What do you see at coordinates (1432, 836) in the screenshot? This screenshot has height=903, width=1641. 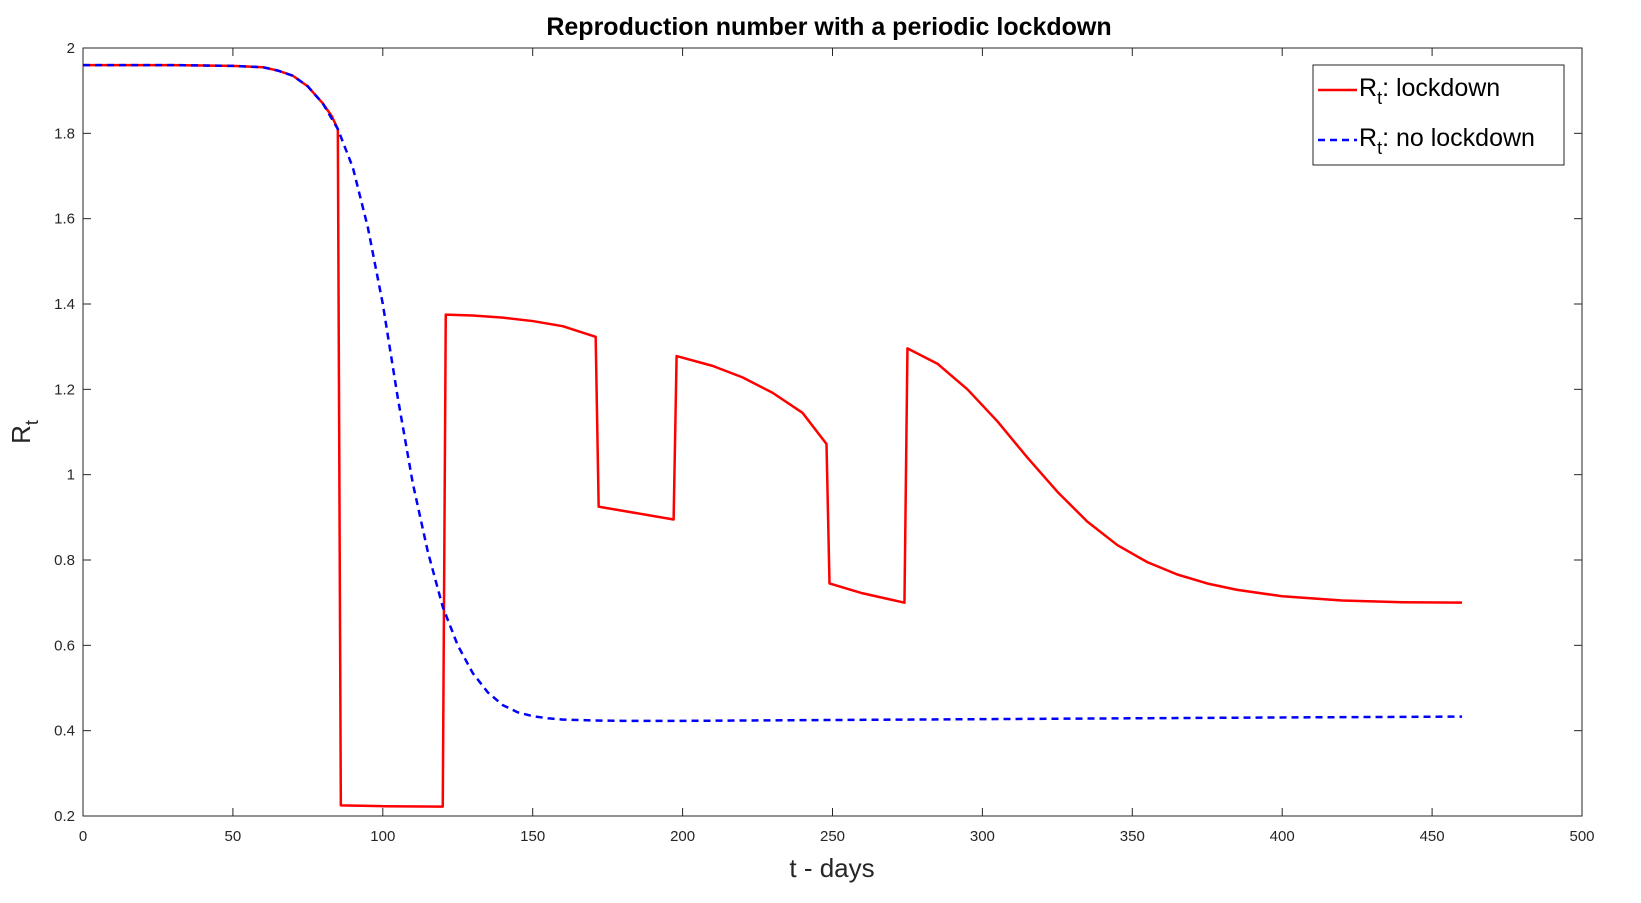 I see `x-tick-label: 450` at bounding box center [1432, 836].